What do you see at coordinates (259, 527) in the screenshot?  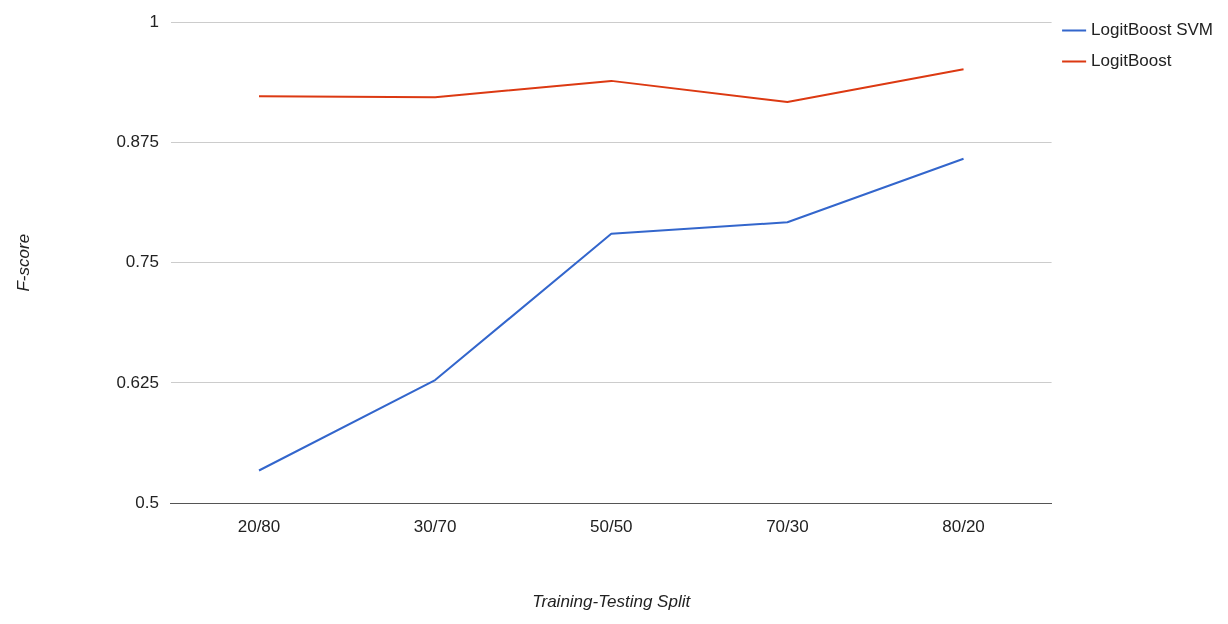 I see `x-tick-label: 20/80` at bounding box center [259, 527].